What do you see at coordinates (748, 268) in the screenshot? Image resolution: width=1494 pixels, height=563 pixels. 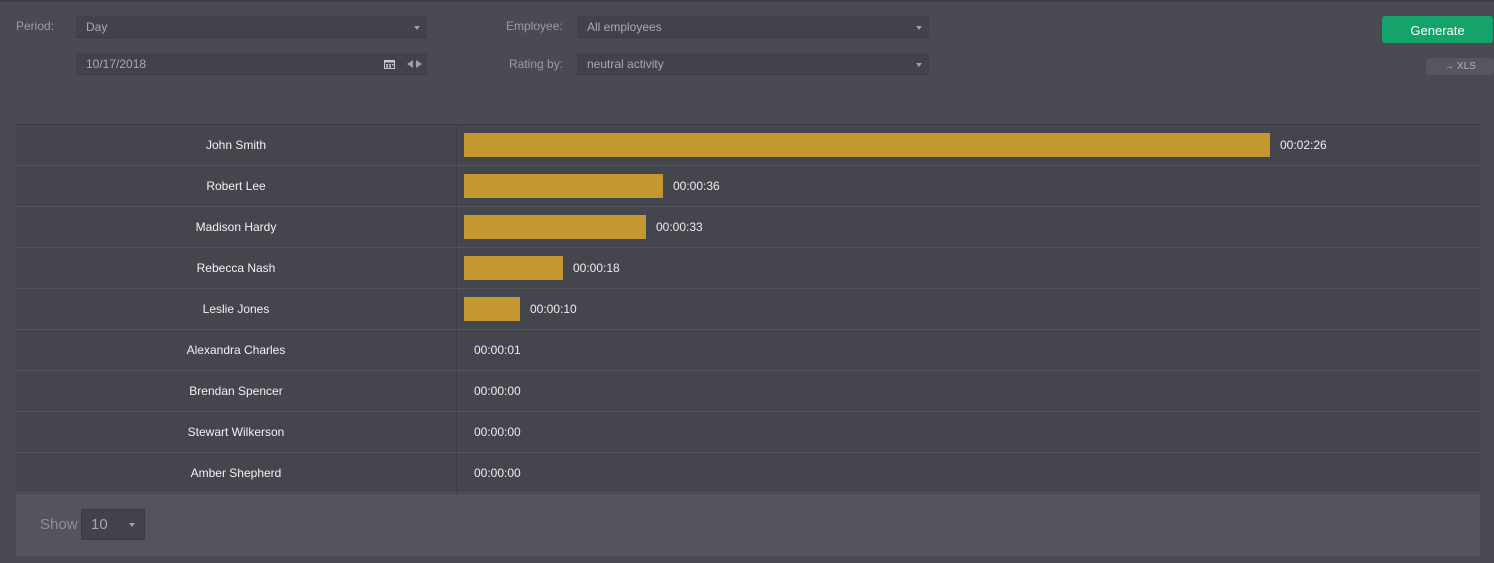 I see `table-row: Rebecca Nash 00:00:18` at bounding box center [748, 268].